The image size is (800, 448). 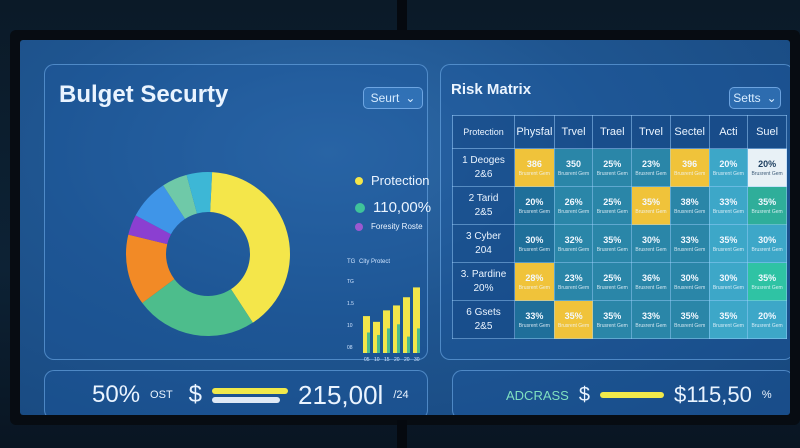 I want to click on matrix-cell: 38% Brusrent Gem, so click(x=689, y=205).